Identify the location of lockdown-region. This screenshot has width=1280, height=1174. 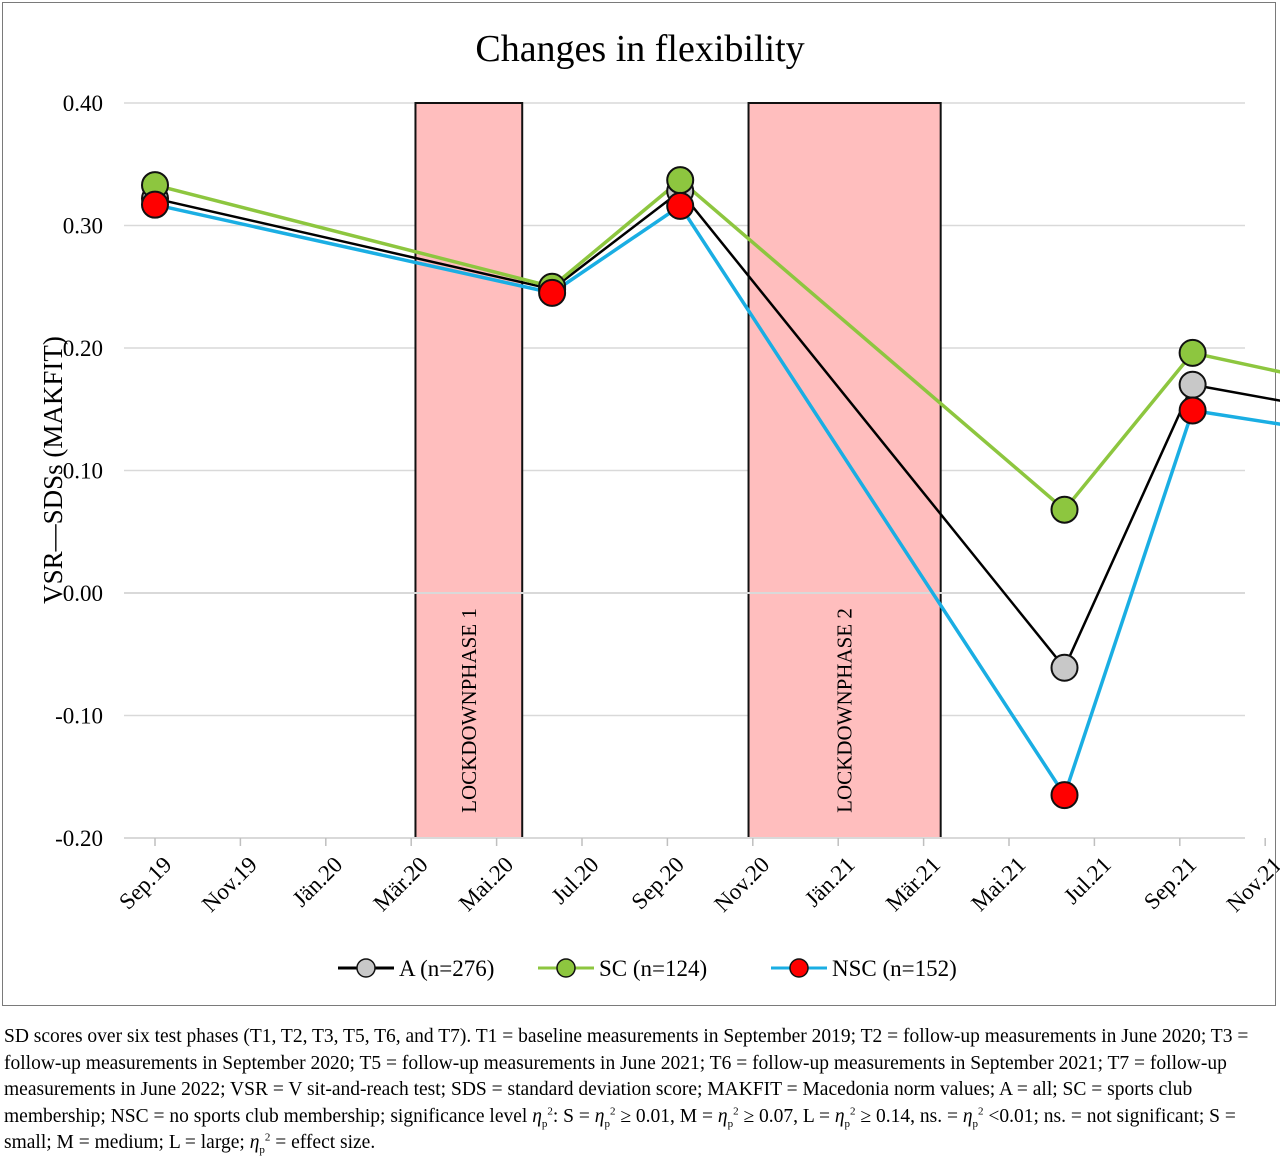
(469, 470).